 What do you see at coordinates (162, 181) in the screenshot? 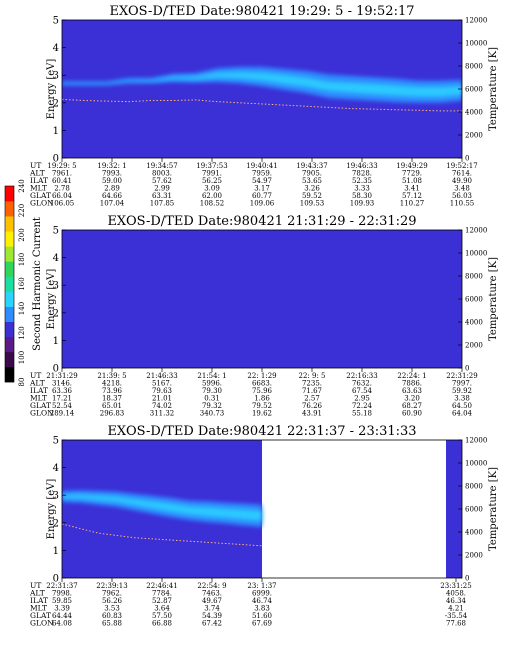
I see `ephemeris-value: 57.62` at bounding box center [162, 181].